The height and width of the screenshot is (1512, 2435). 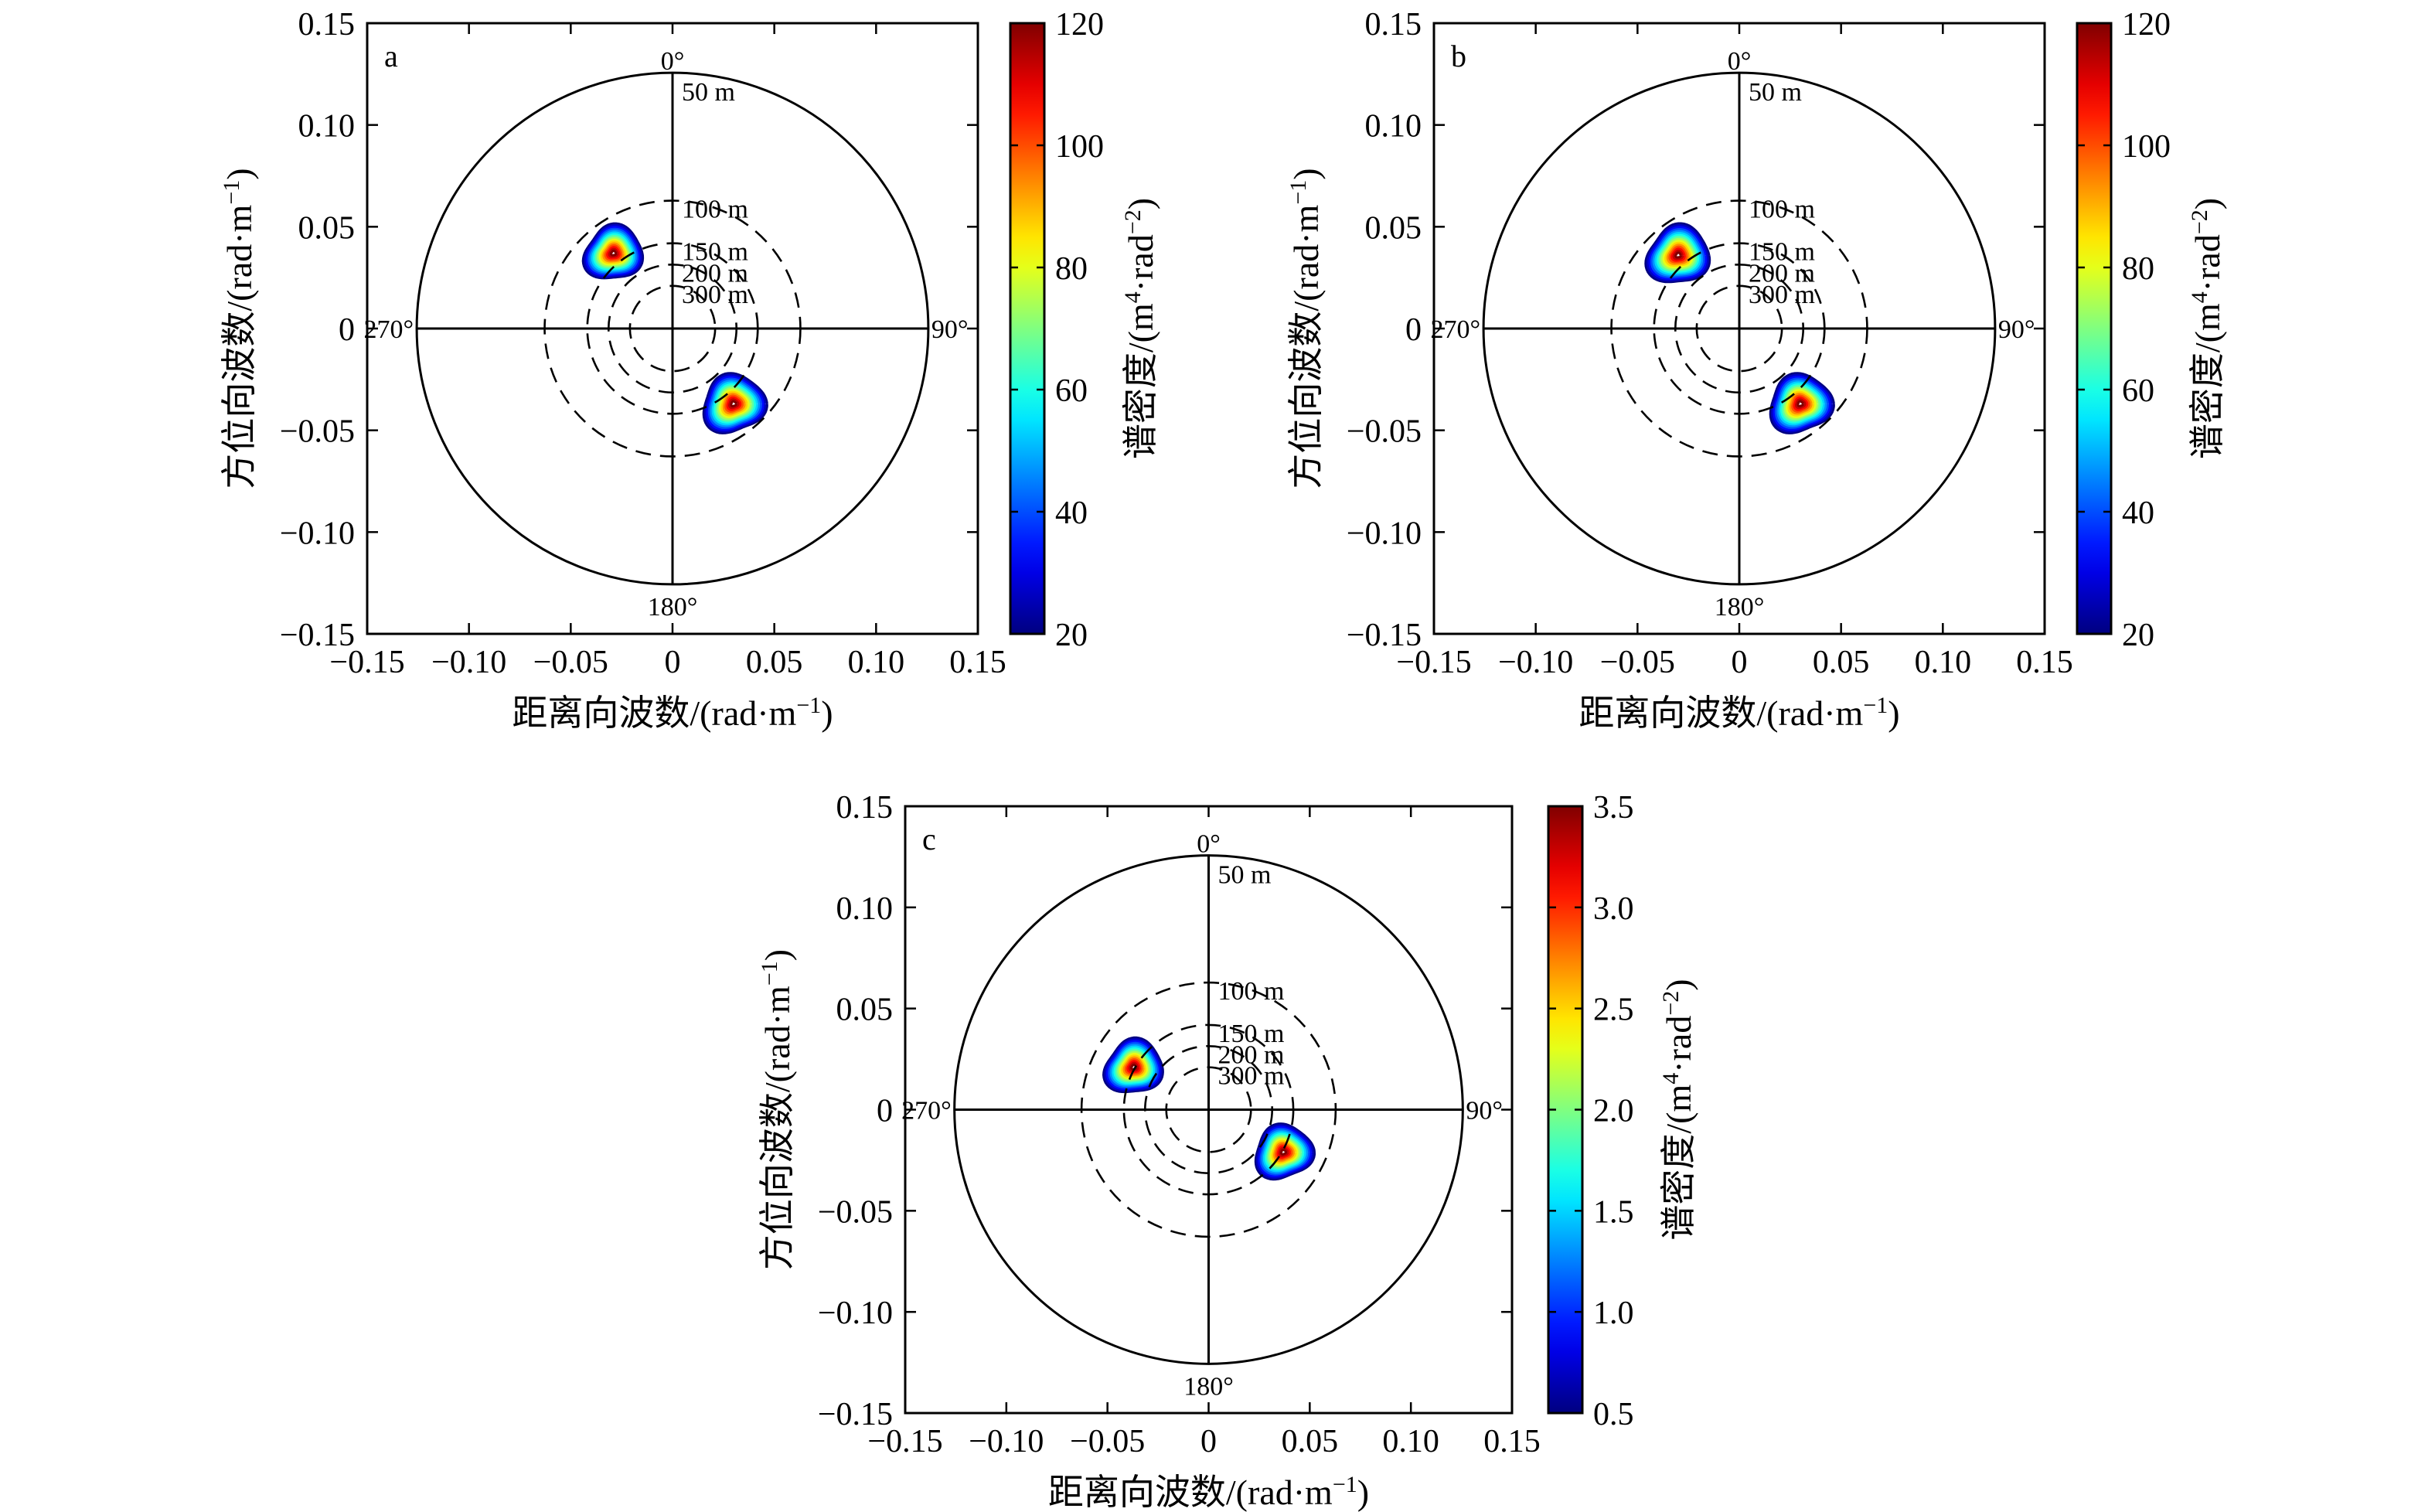 What do you see at coordinates (865, 808) in the screenshot?
I see `y-tick-label: 0.15` at bounding box center [865, 808].